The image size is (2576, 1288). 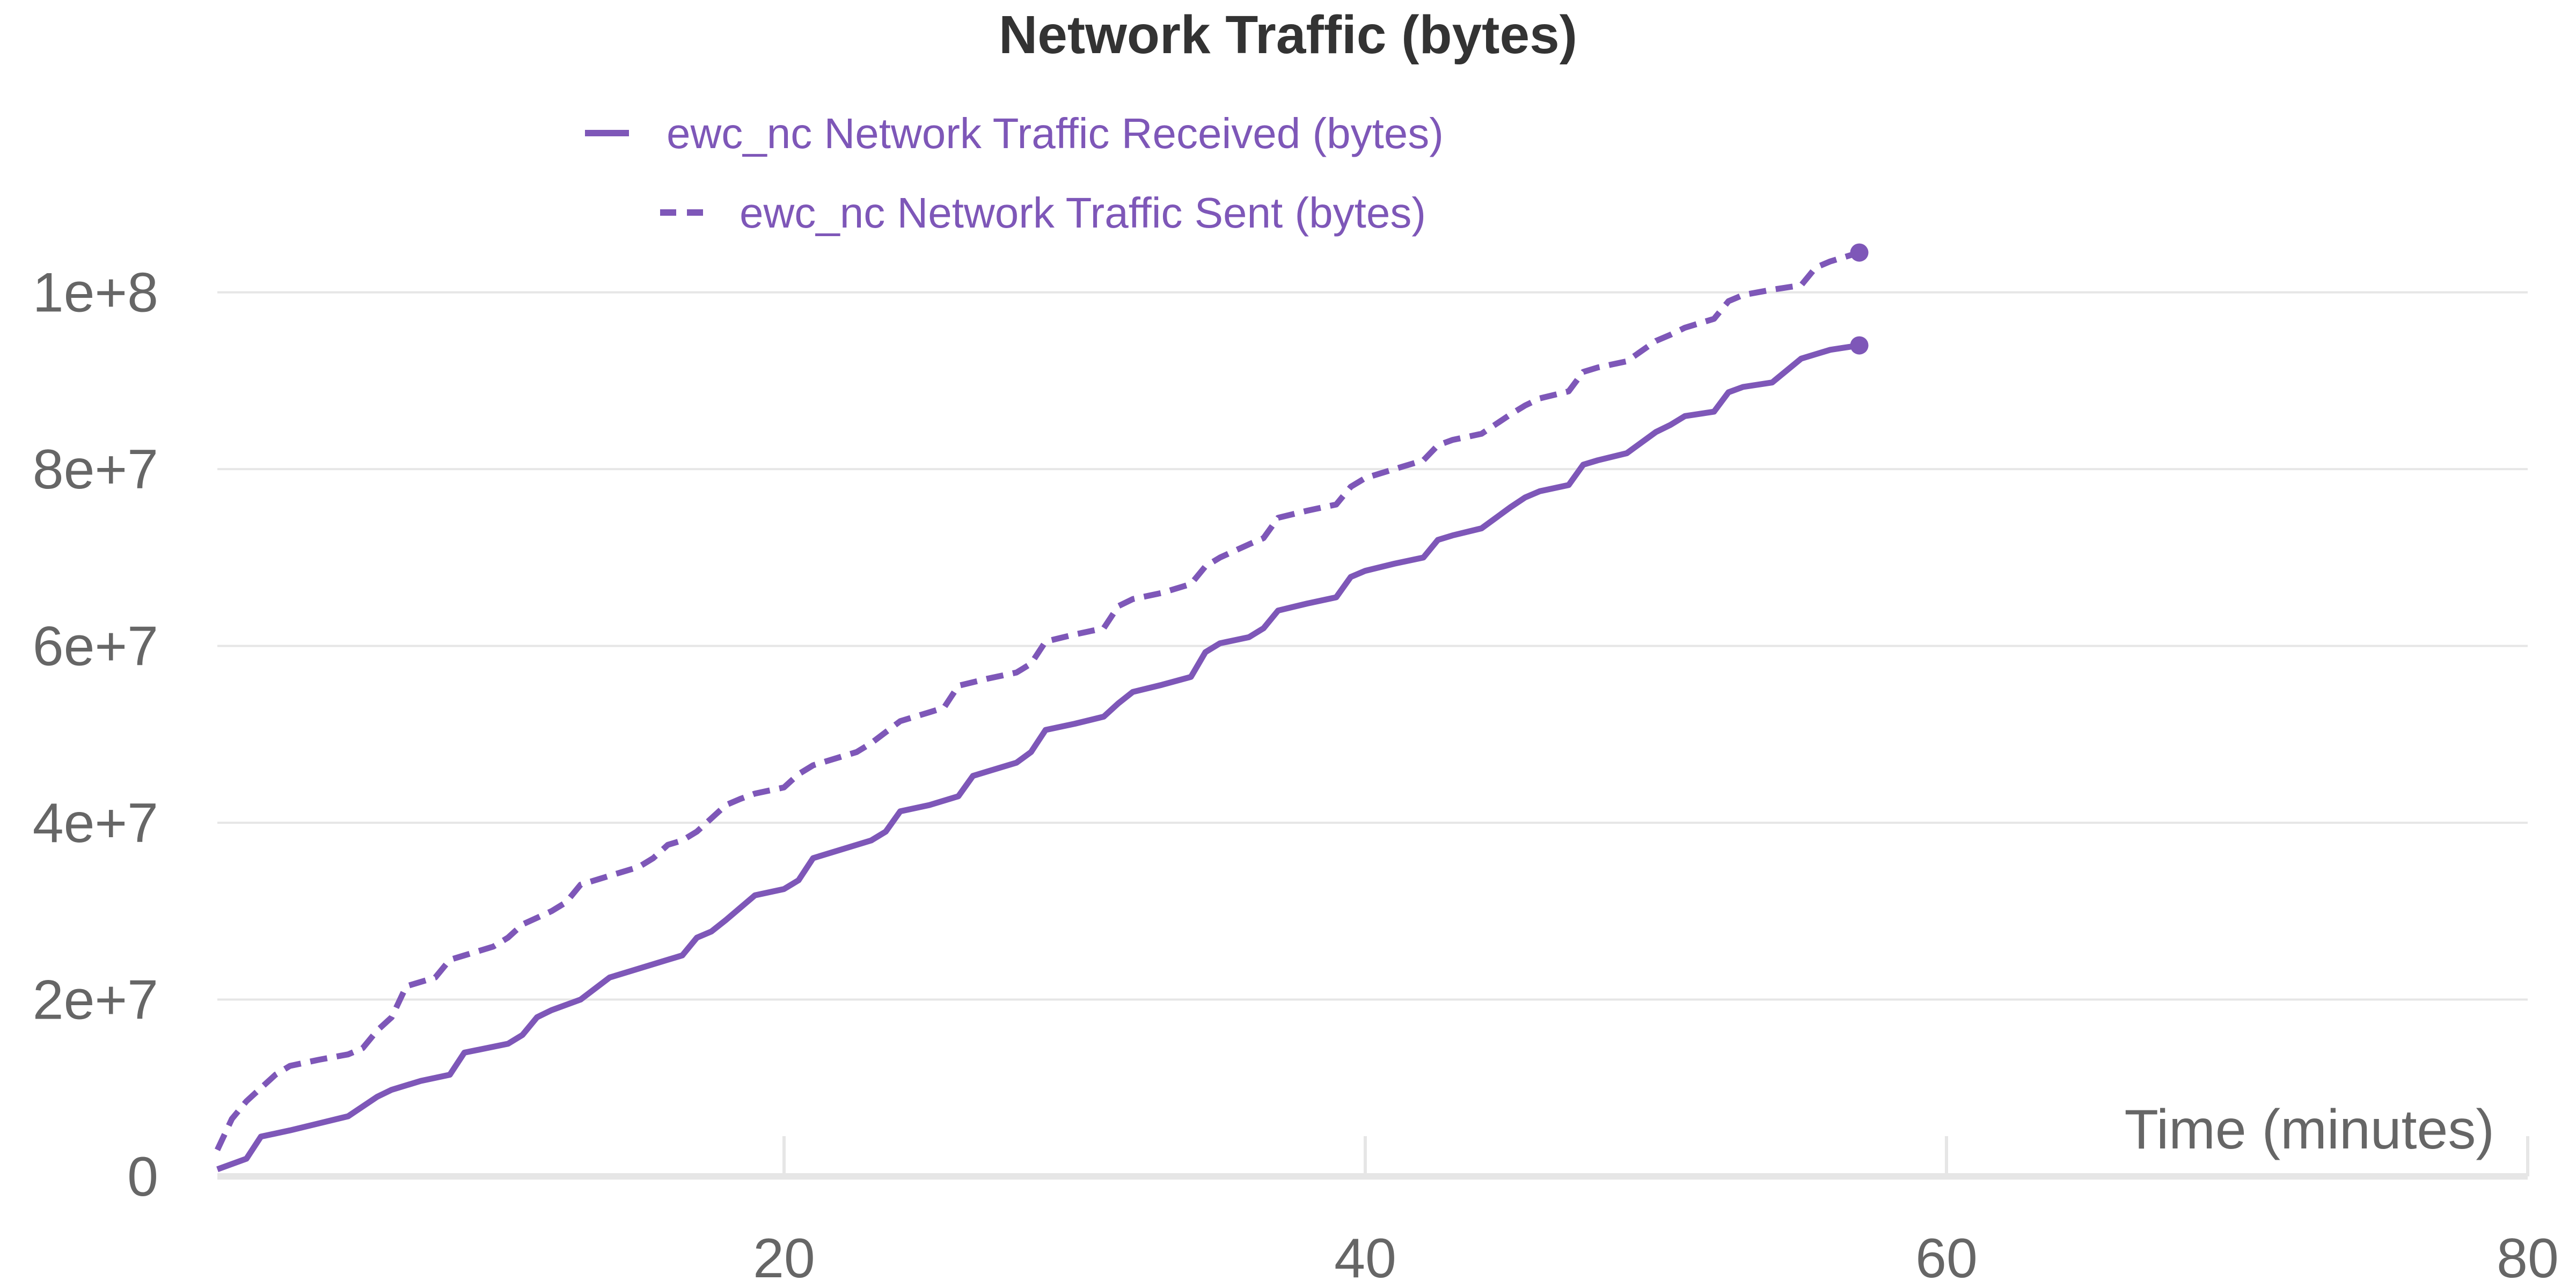 What do you see at coordinates (95, 1000) in the screenshot?
I see `y-tick-label: 2e+7` at bounding box center [95, 1000].